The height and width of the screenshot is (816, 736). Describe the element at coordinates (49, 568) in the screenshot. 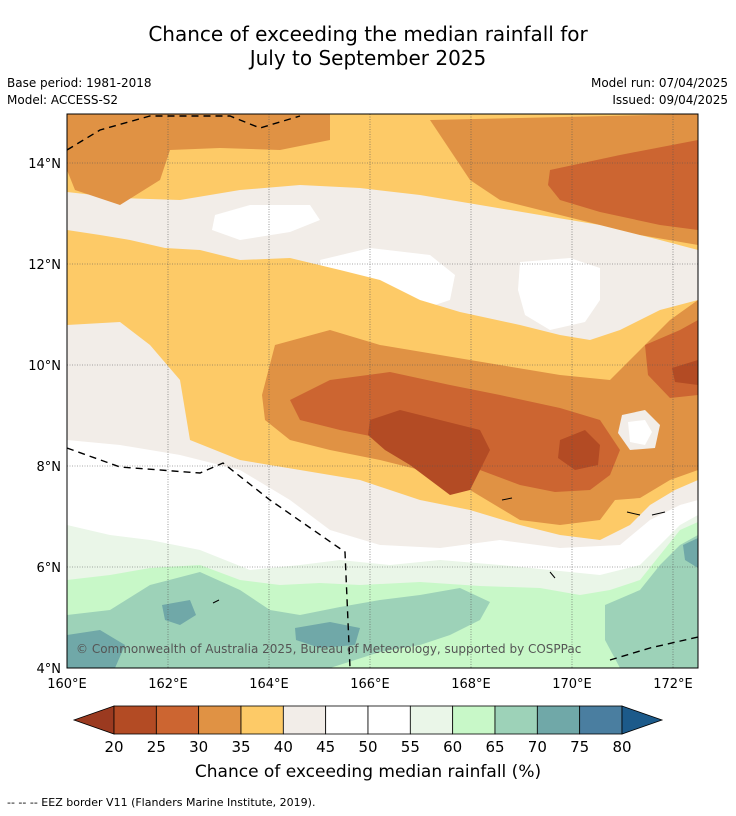

I see `lat-label: 6°N` at that location.